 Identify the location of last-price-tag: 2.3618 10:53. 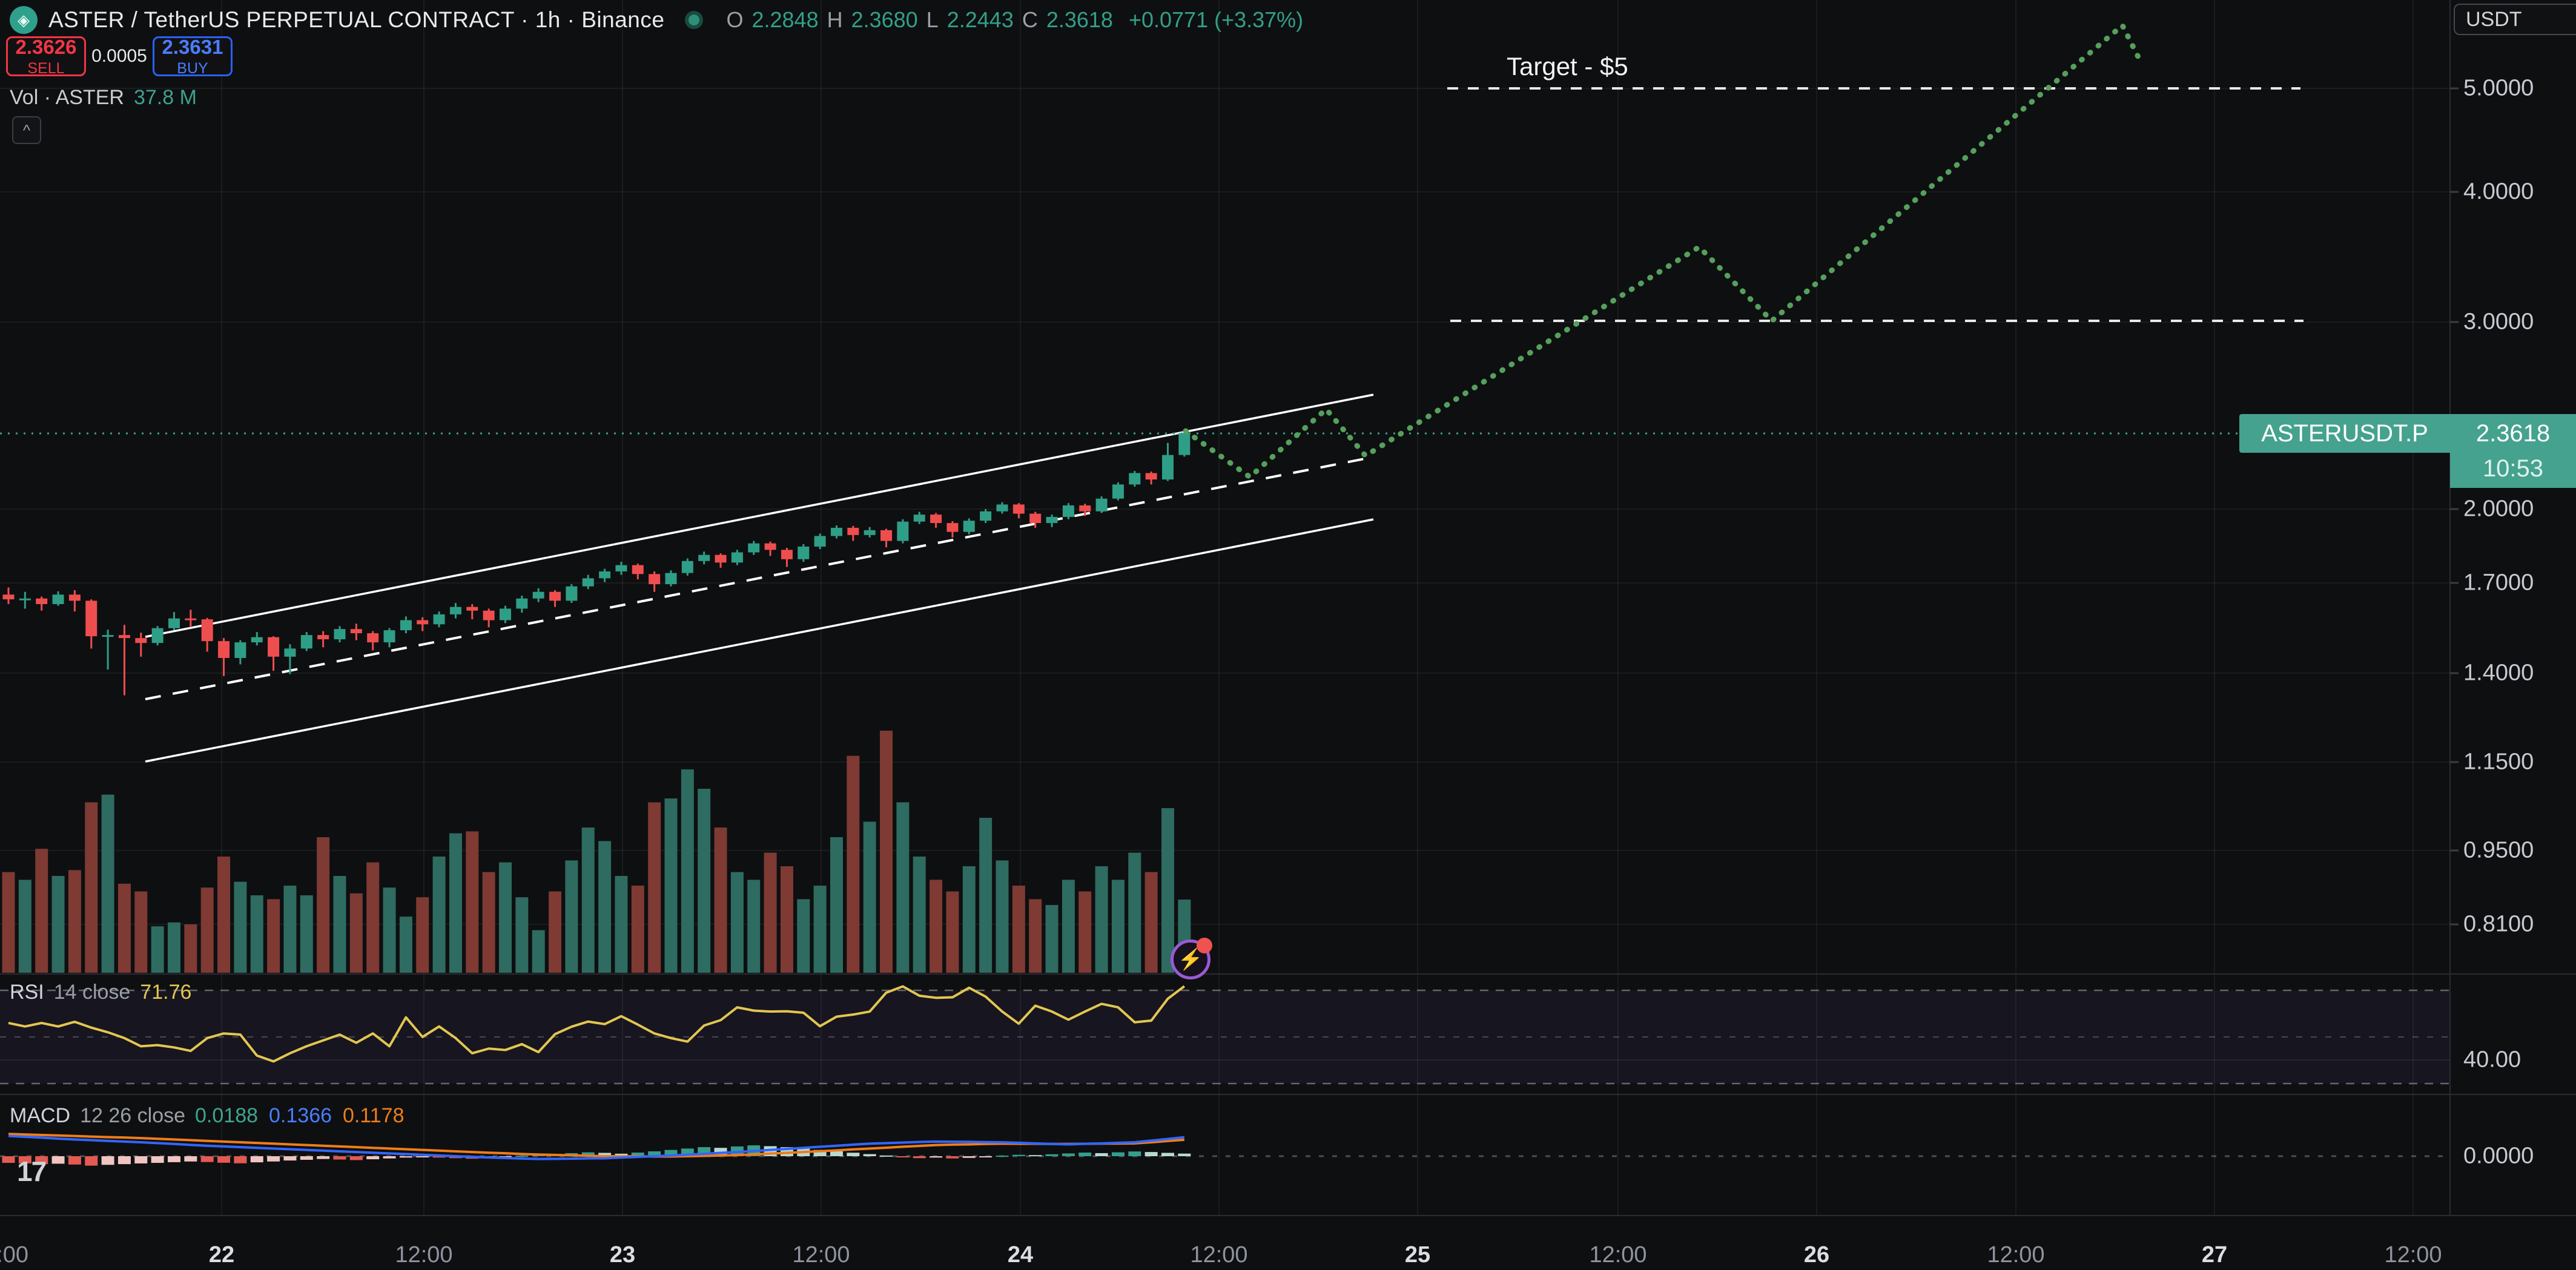
(2513, 451).